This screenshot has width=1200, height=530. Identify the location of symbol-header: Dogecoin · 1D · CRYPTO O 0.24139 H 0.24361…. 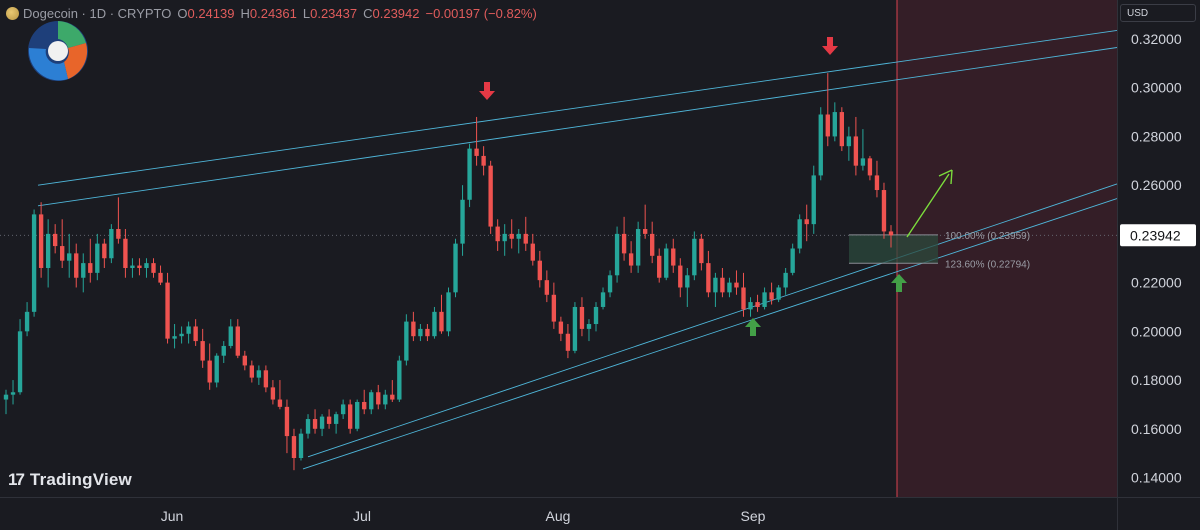
(271, 13).